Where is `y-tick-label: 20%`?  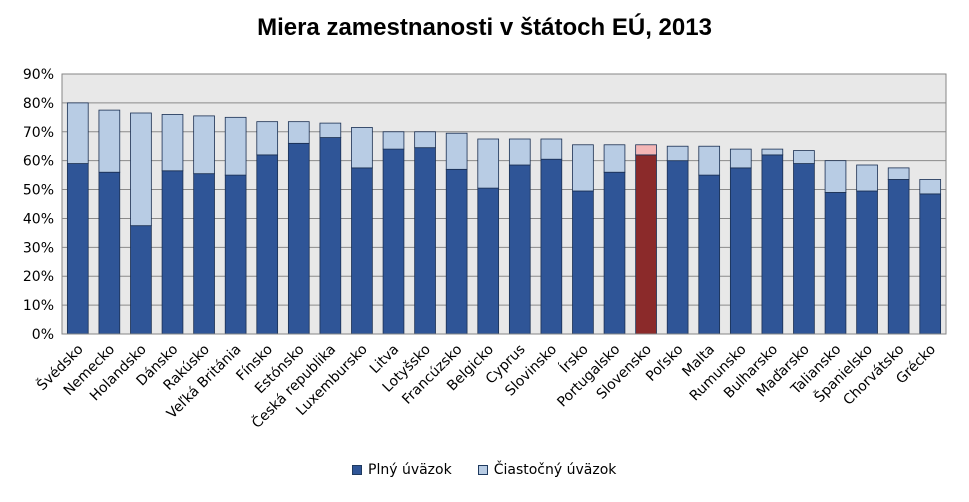
y-tick-label: 20% is located at coordinates (38, 277).